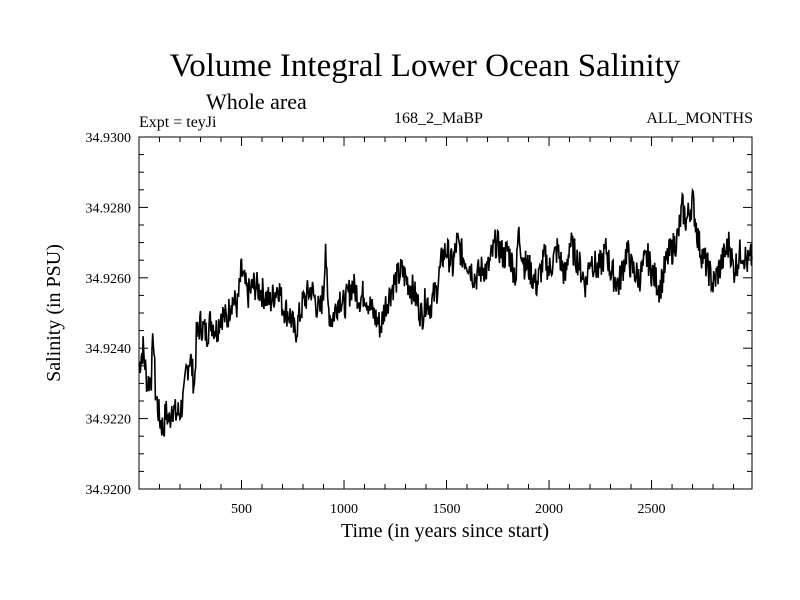 This screenshot has width=800, height=600. I want to click on experiment-label: Expt = teyJi, so click(178, 122).